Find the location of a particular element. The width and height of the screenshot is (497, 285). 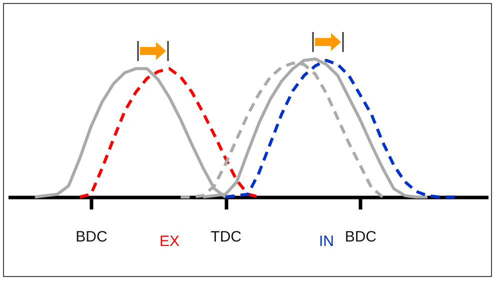

text: EX is located at coordinates (169, 241).